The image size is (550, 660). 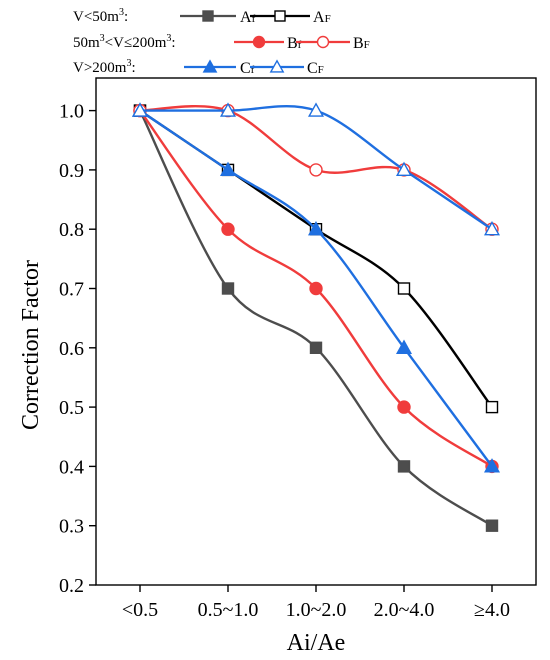 I want to click on y-tick-label: 0.8, so click(x=71, y=230).